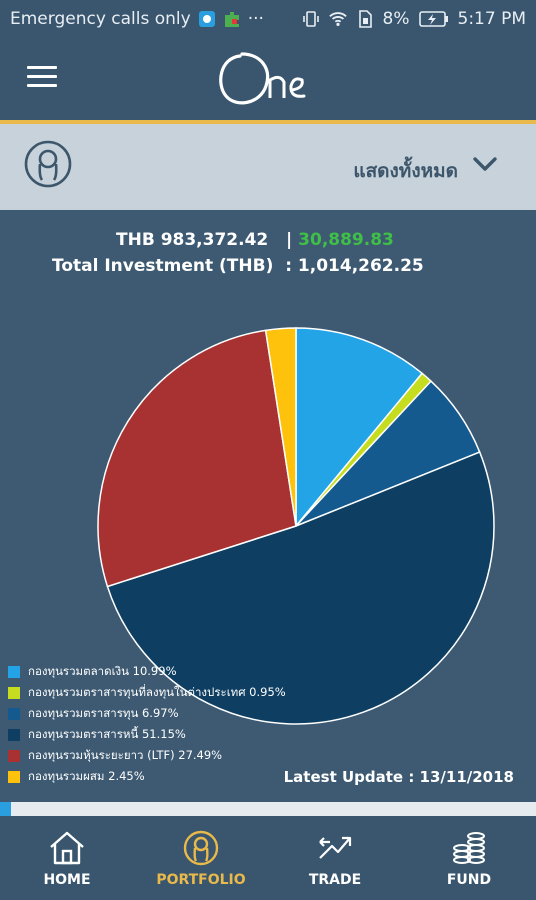  What do you see at coordinates (201, 848) in the screenshot?
I see `portfolio-user-icon` at bounding box center [201, 848].